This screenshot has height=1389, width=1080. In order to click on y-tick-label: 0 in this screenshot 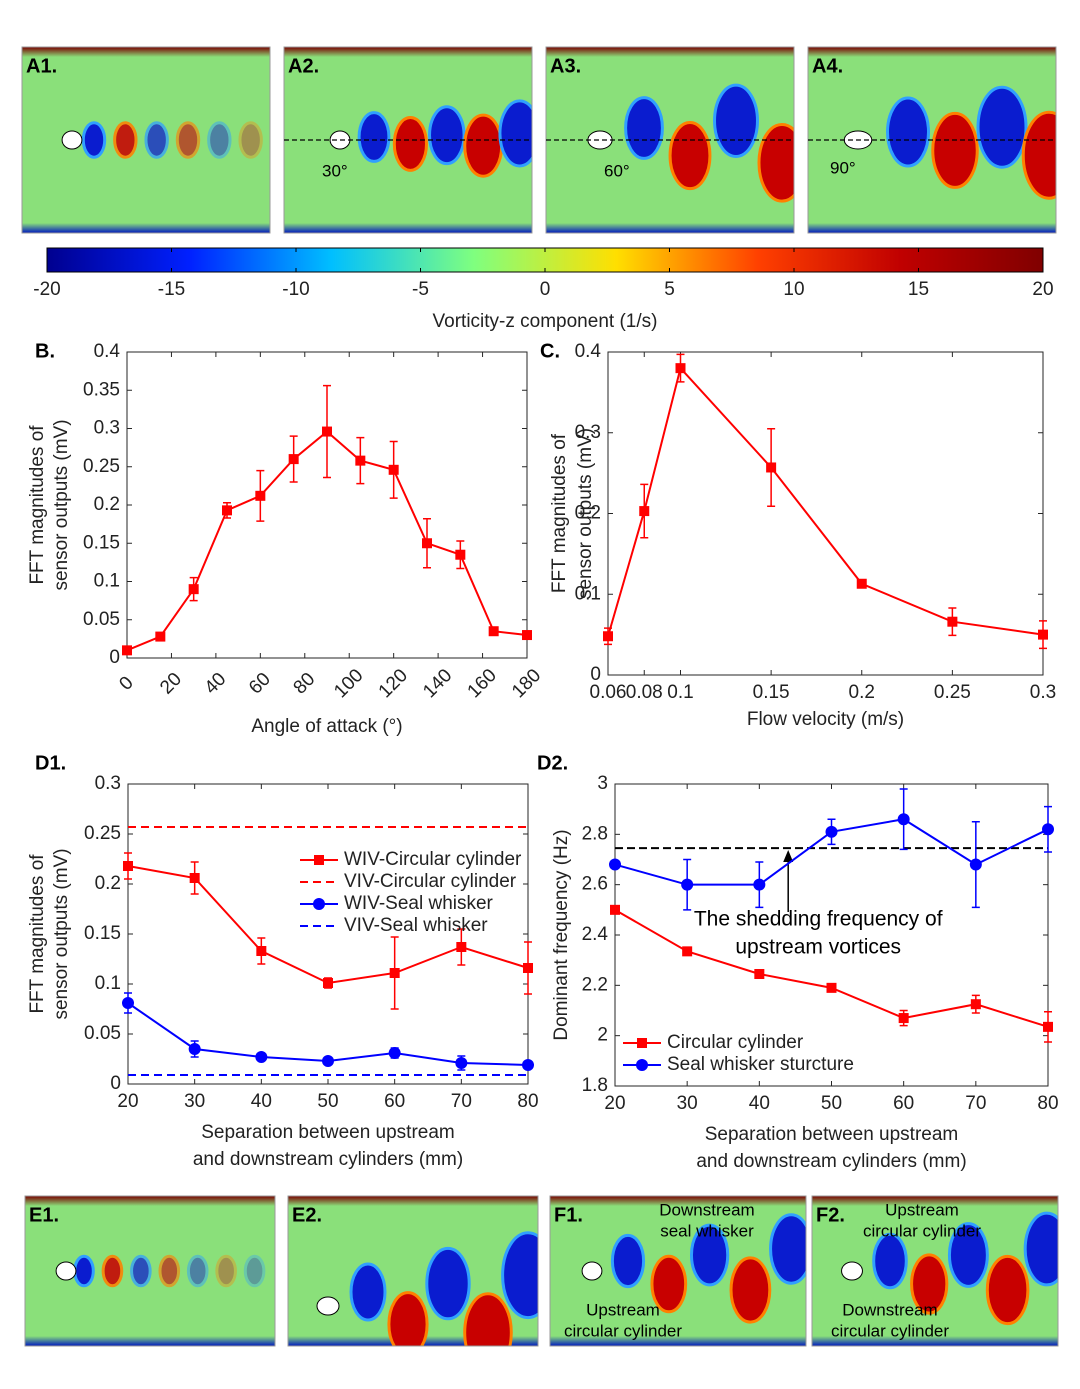, I will do `click(114, 657)`.